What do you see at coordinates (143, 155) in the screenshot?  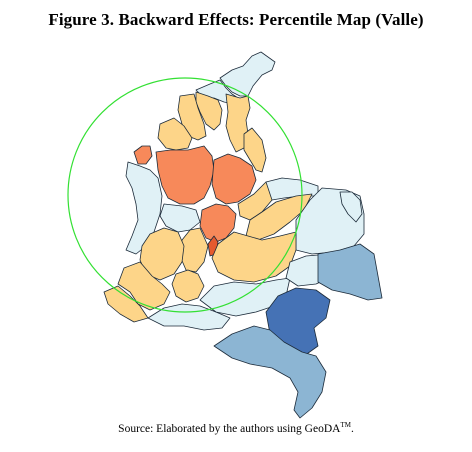 I see `region-uraba` at bounding box center [143, 155].